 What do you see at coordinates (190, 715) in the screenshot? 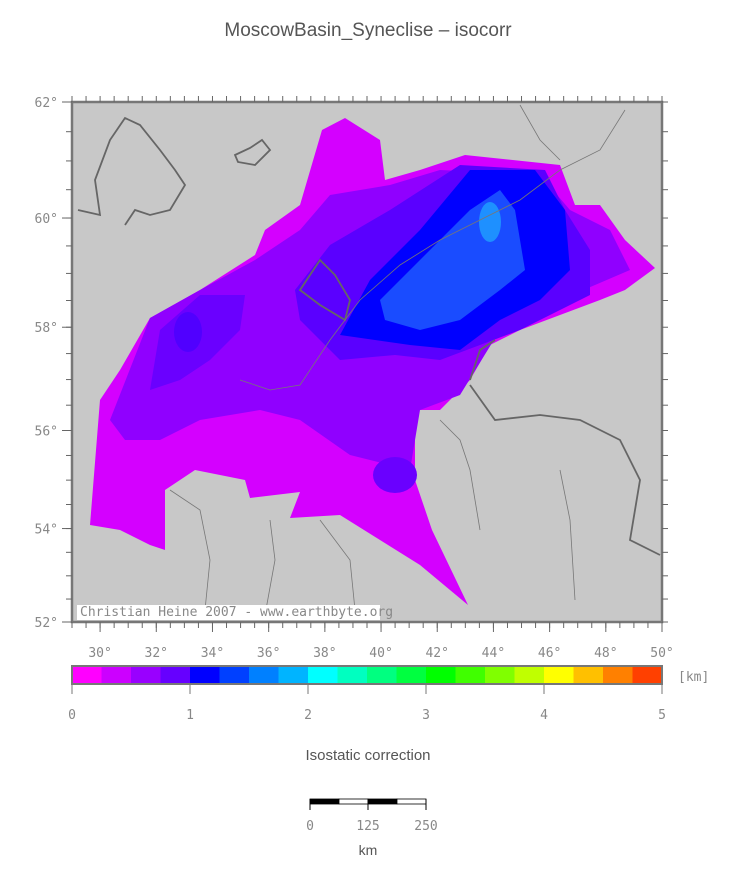
I see `colorbar-tick-label: 1` at bounding box center [190, 715].